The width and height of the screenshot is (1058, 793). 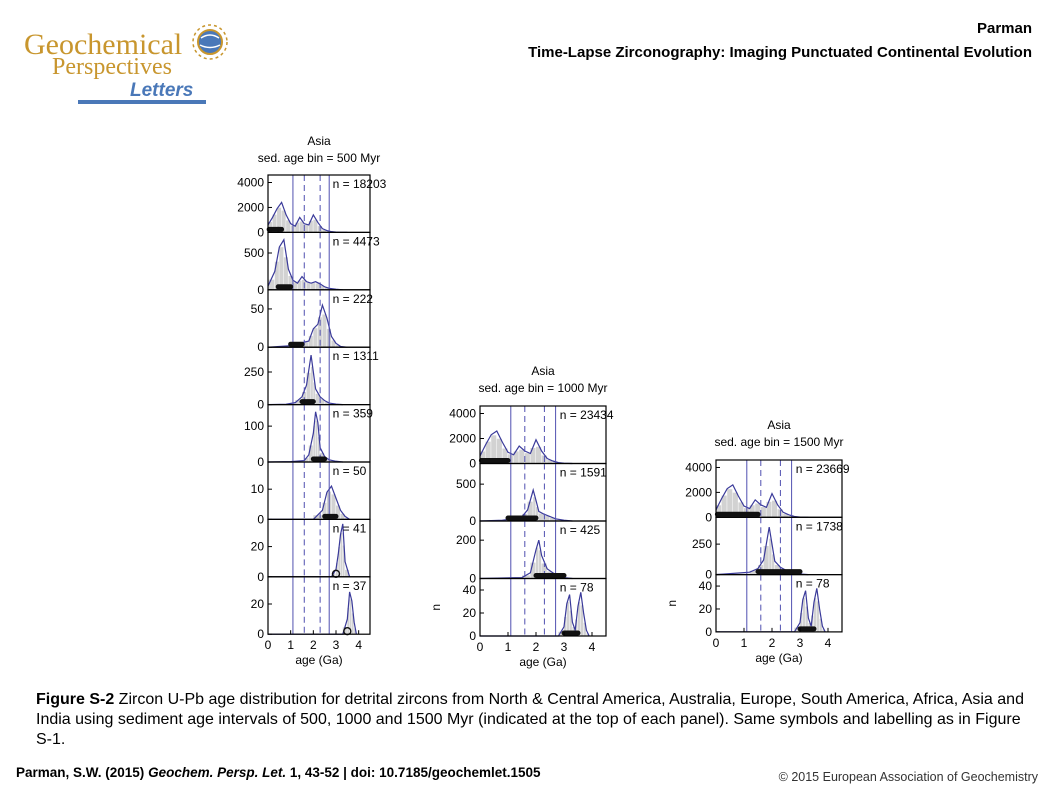 I want to click on logo-underline, so click(x=142, y=102).